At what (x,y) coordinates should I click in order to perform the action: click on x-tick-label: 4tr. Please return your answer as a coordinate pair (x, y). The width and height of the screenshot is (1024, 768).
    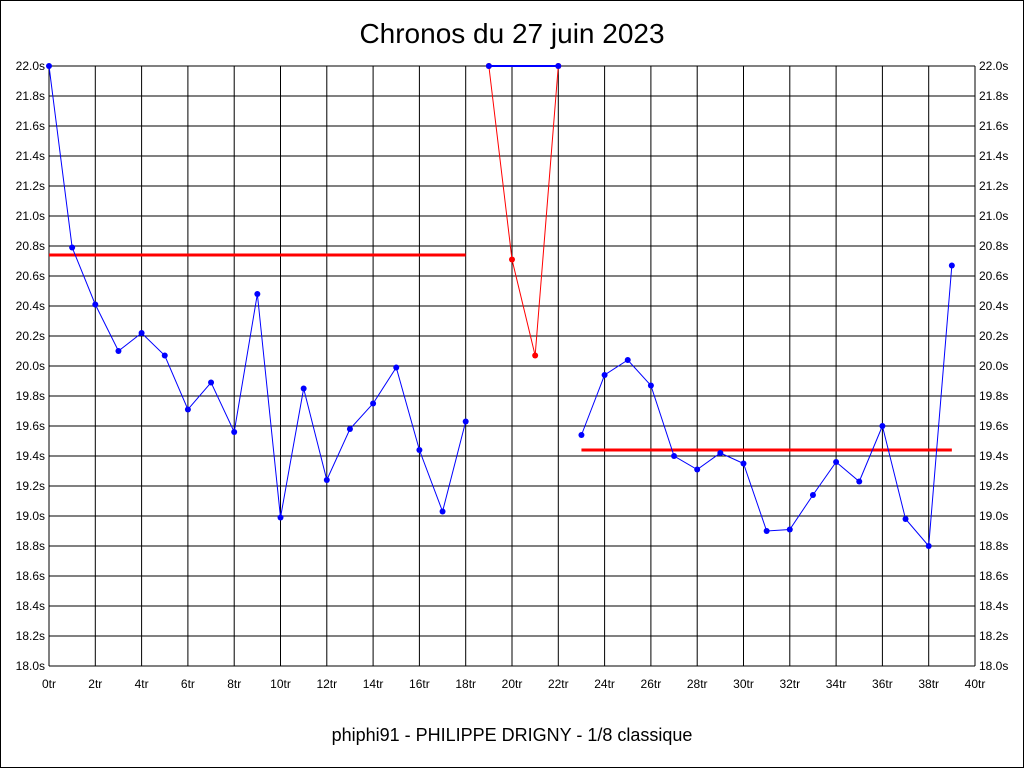
    Looking at the image, I should click on (142, 684).